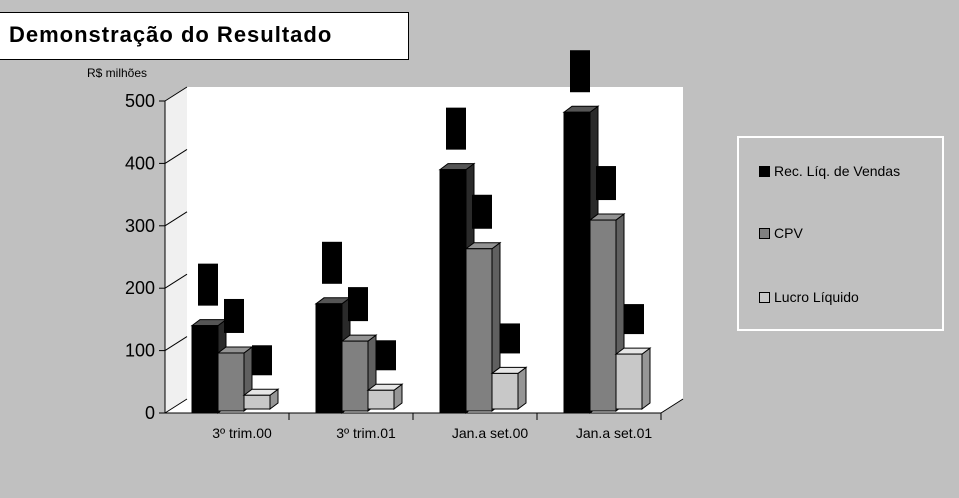  I want to click on chart-side-wall, so click(176, 250).